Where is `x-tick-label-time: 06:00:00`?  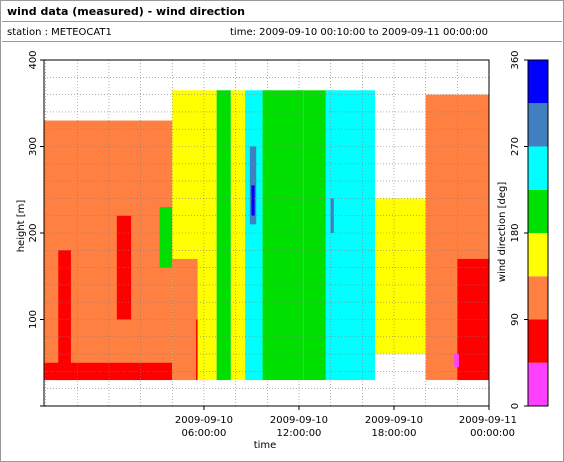
x-tick-label-time: 06:00:00 is located at coordinates (203, 433).